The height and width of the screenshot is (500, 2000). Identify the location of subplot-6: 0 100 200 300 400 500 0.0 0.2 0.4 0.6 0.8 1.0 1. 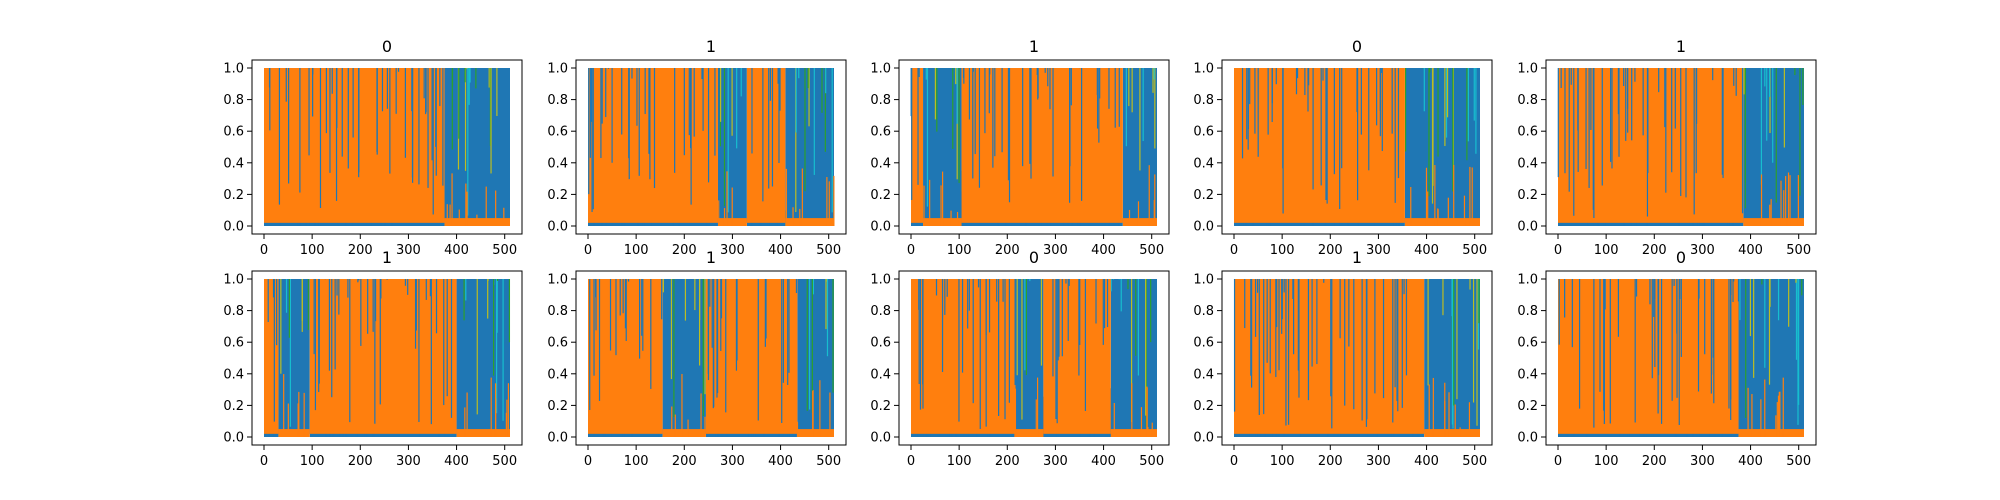
(697, 358).